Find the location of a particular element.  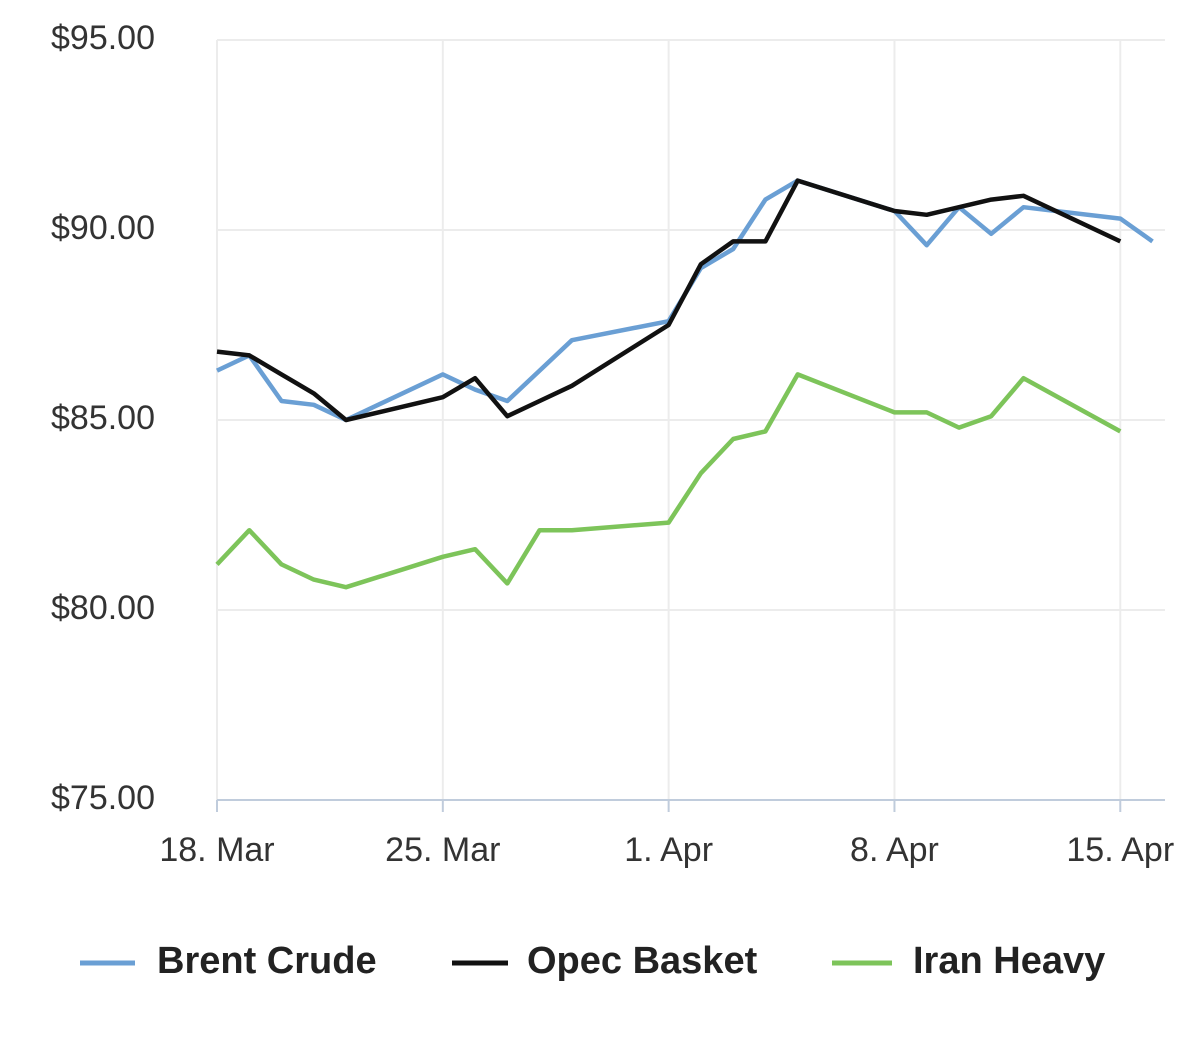

legend: Brent Crude Opec Basket Iran Heavy is located at coordinates (592, 961).